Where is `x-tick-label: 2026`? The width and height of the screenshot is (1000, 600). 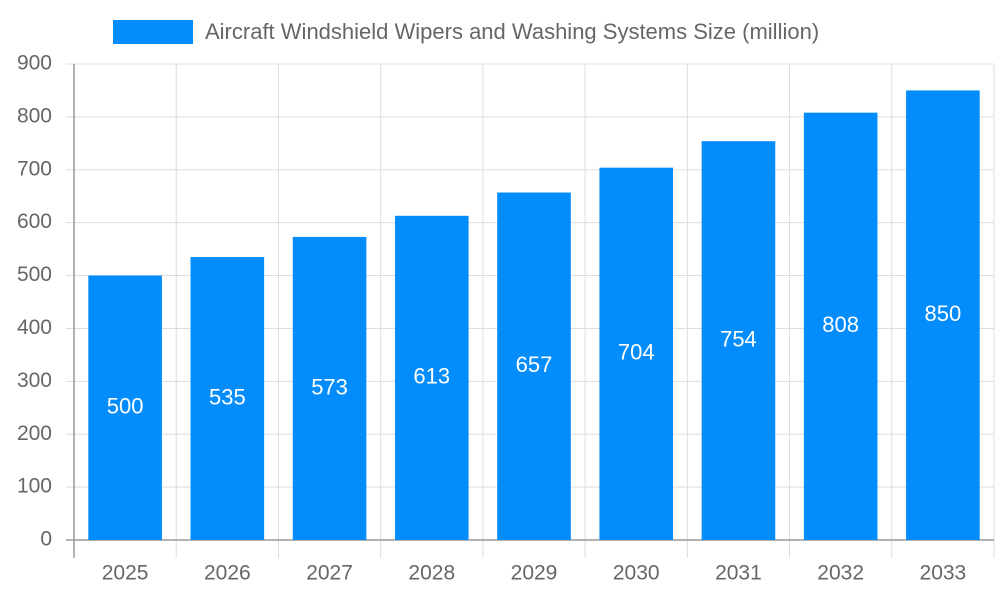 x-tick-label: 2026 is located at coordinates (227, 573).